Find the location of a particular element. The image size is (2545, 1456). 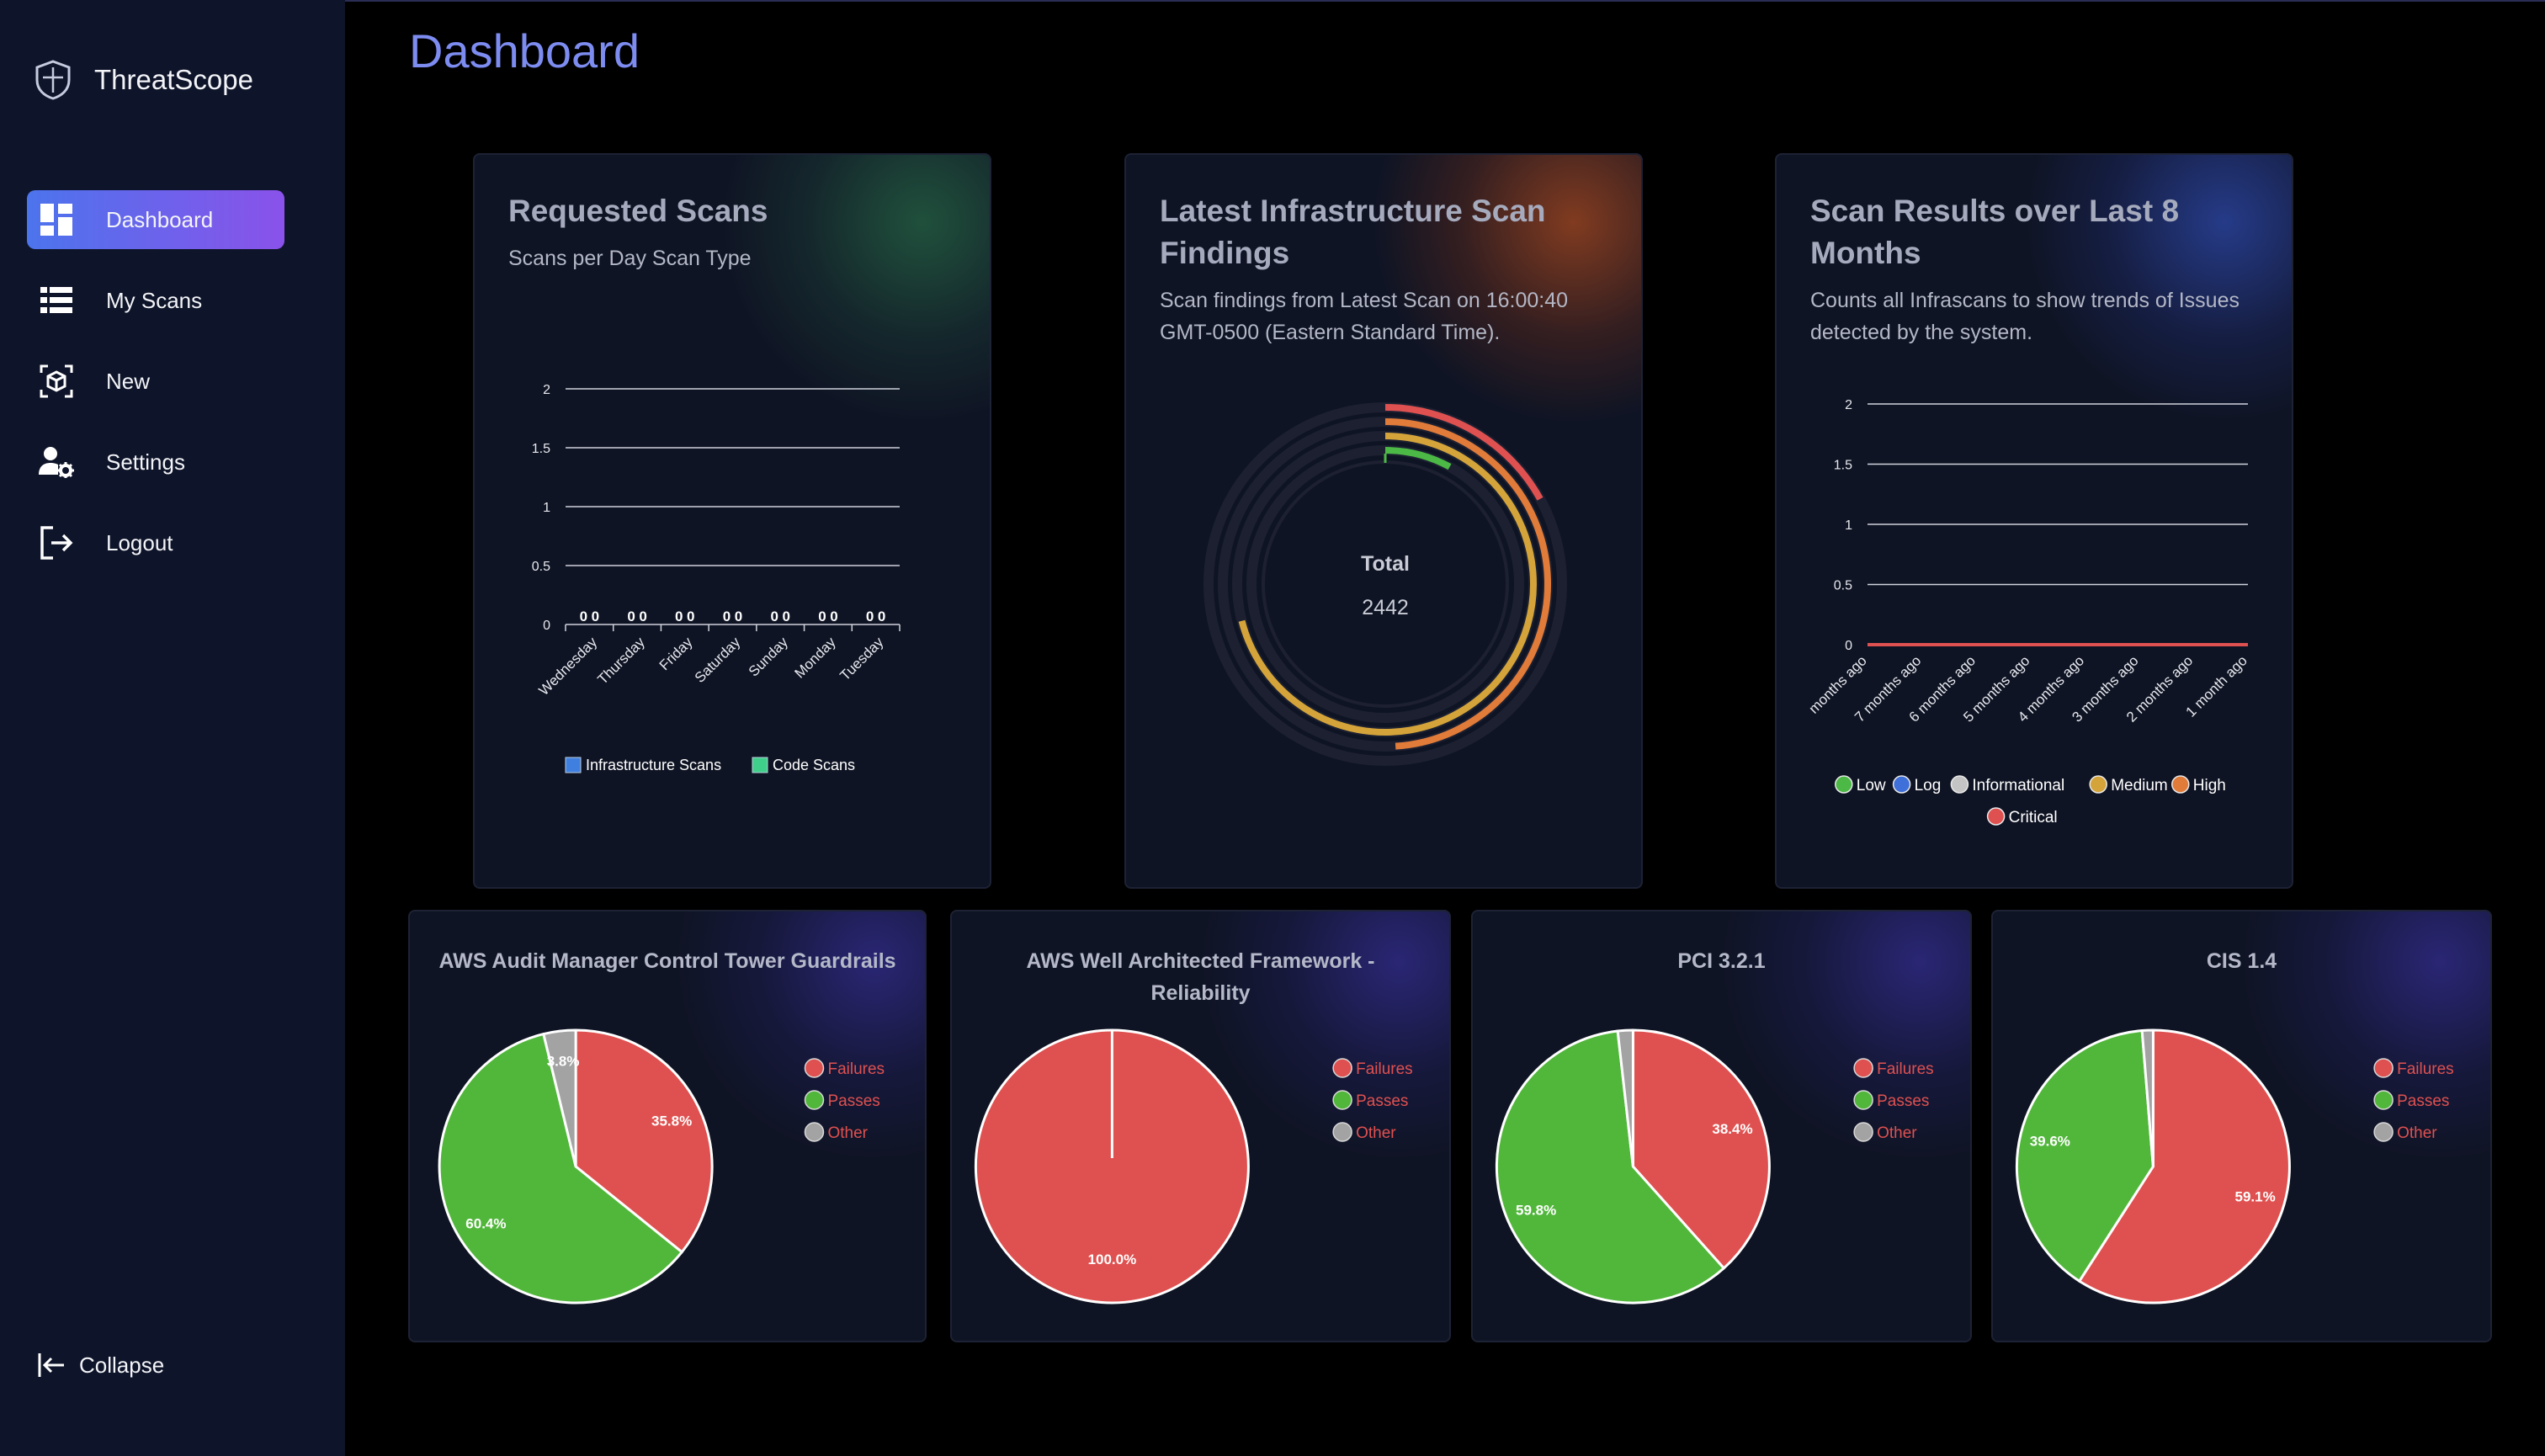

legend-label: Informational is located at coordinates (2018, 785).